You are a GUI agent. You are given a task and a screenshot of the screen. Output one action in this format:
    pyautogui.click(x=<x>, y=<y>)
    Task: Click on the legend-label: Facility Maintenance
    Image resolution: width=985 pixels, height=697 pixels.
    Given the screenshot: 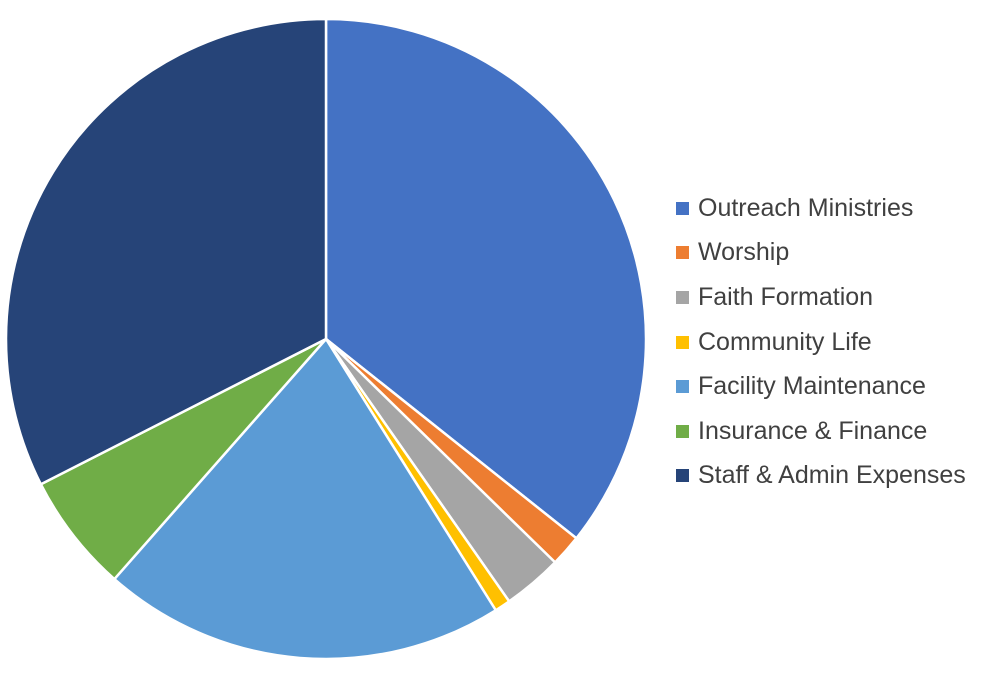 What is the action you would take?
    pyautogui.click(x=812, y=386)
    